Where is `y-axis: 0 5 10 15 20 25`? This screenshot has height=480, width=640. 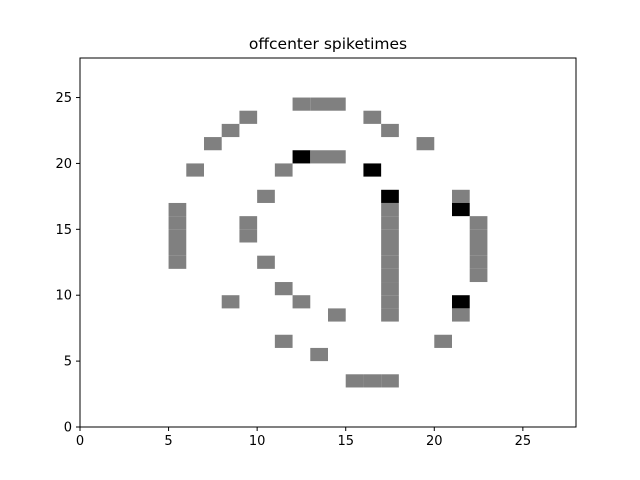
y-axis: 0 5 10 15 20 25 is located at coordinates (67, 263).